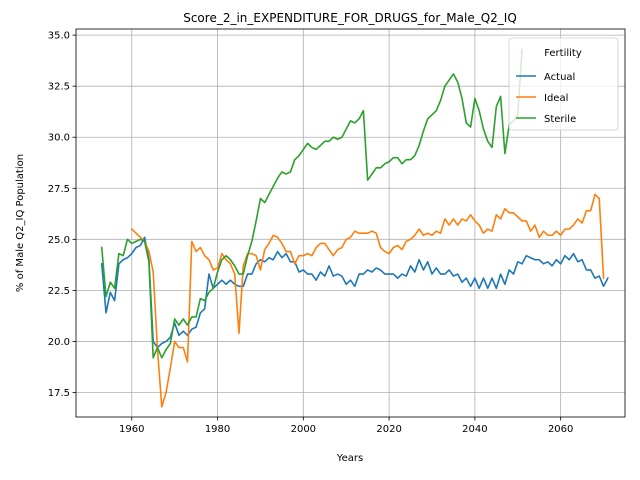  What do you see at coordinates (303, 429) in the screenshot?
I see `x-tick-label: 2000` at bounding box center [303, 429].